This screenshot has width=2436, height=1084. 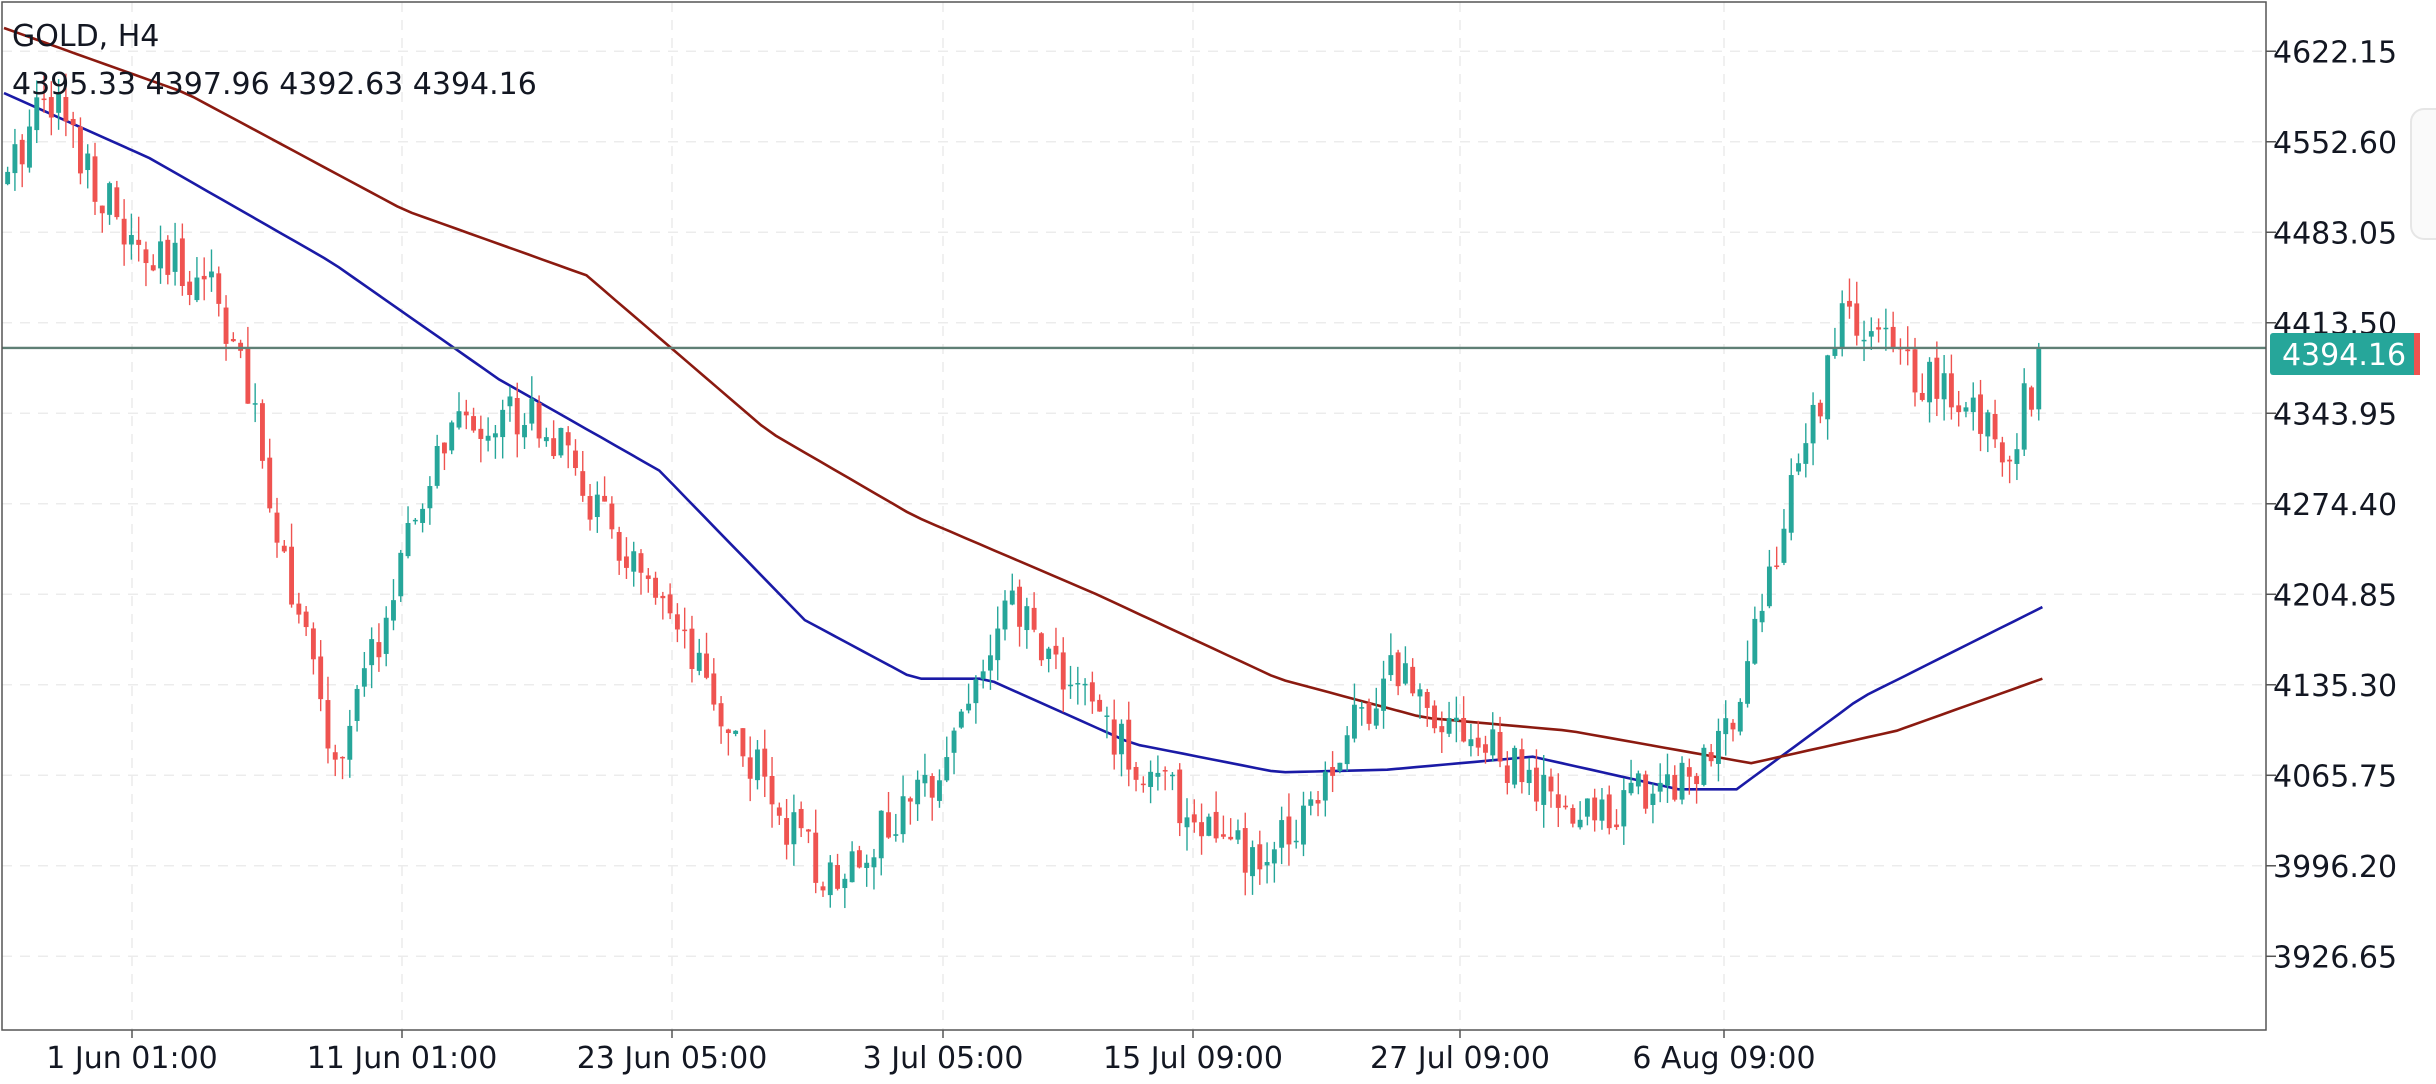 I want to click on y-tick-label: 4274.40, so click(x=2335, y=505).